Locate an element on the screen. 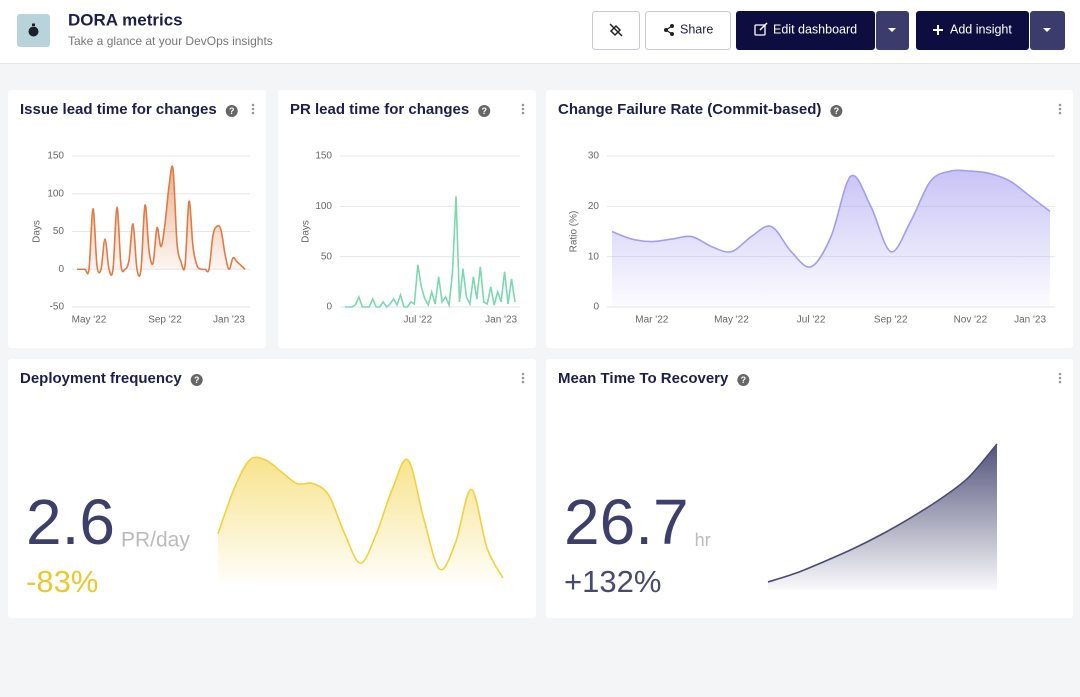  share-label: Share is located at coordinates (696, 29).